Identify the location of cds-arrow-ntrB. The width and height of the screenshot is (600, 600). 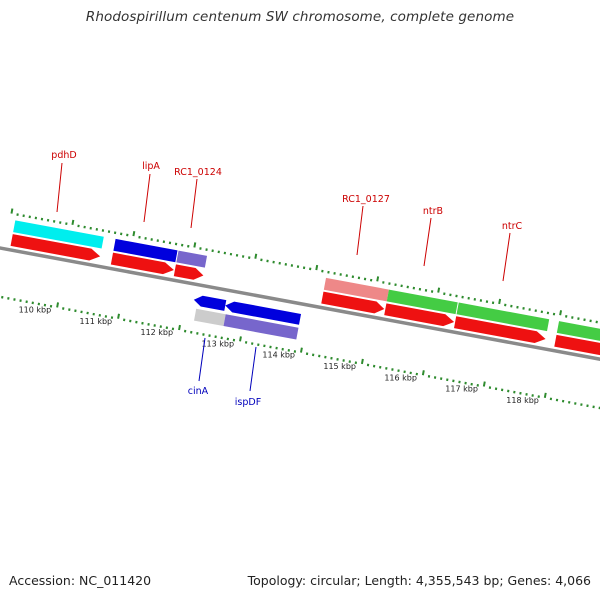
(419, 315).